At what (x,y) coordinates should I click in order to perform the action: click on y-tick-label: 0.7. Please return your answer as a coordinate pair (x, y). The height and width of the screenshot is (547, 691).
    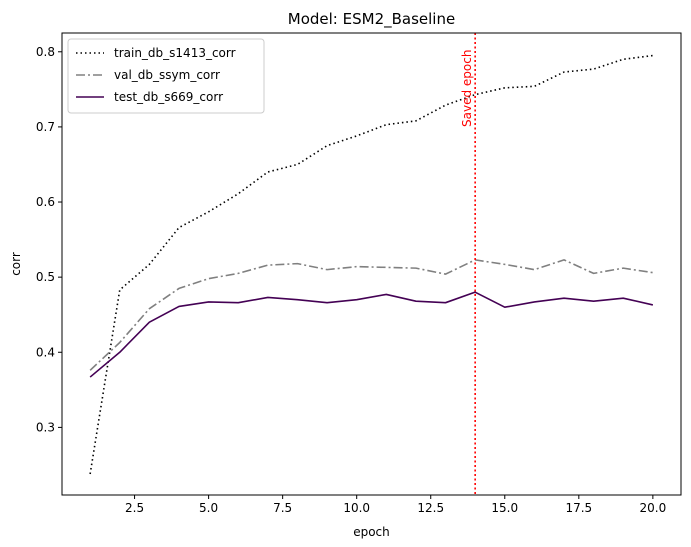
    Looking at the image, I should click on (45, 127).